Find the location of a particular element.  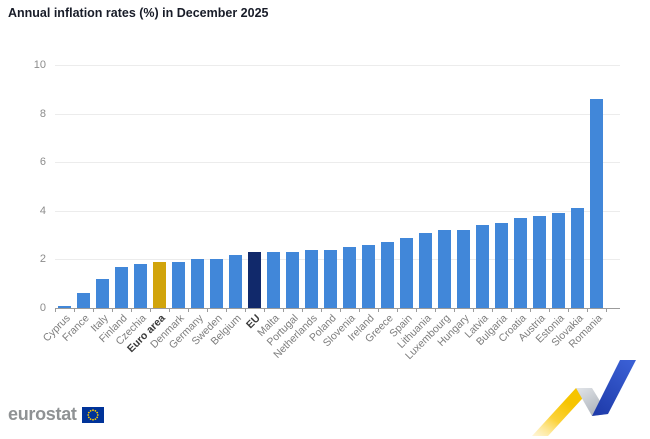

bar-luxembourg is located at coordinates (444, 269).